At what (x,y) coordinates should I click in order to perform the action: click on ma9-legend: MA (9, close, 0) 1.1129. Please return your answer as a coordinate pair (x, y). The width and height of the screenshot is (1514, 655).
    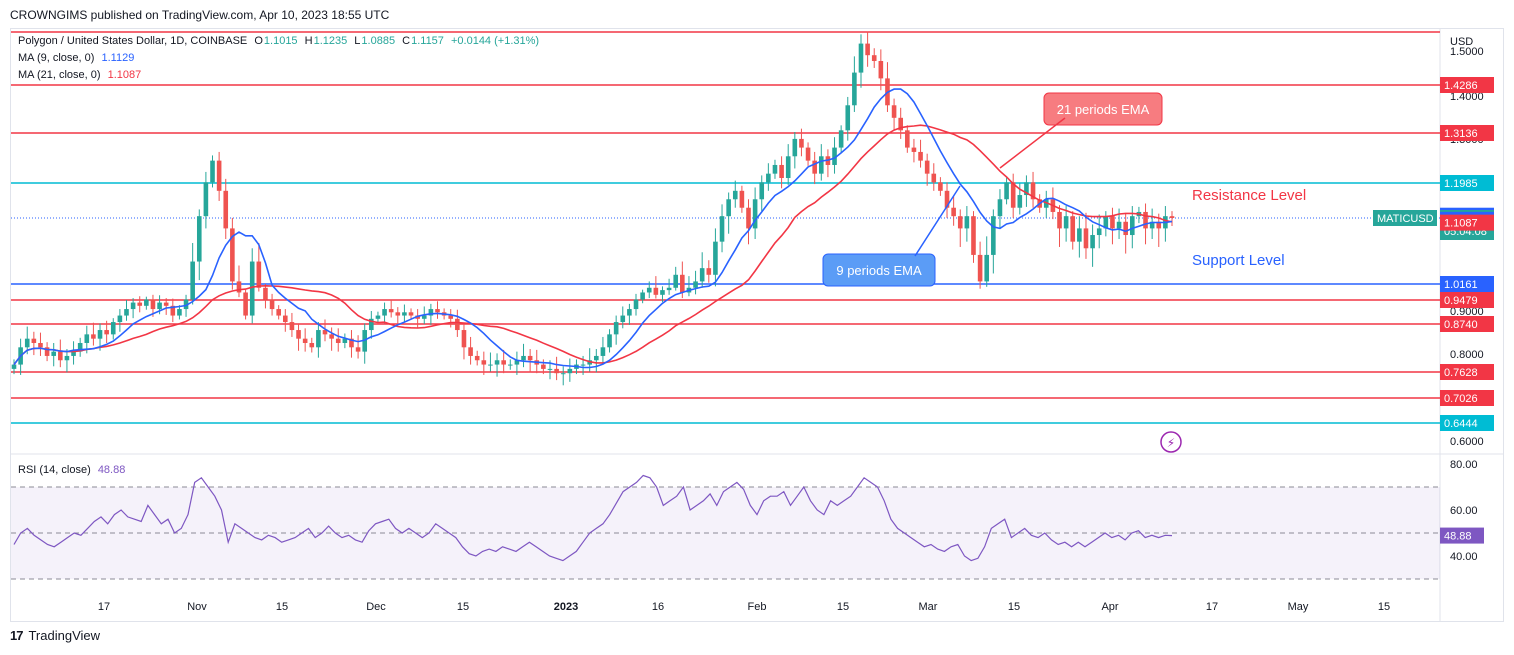
    Looking at the image, I should click on (76, 58).